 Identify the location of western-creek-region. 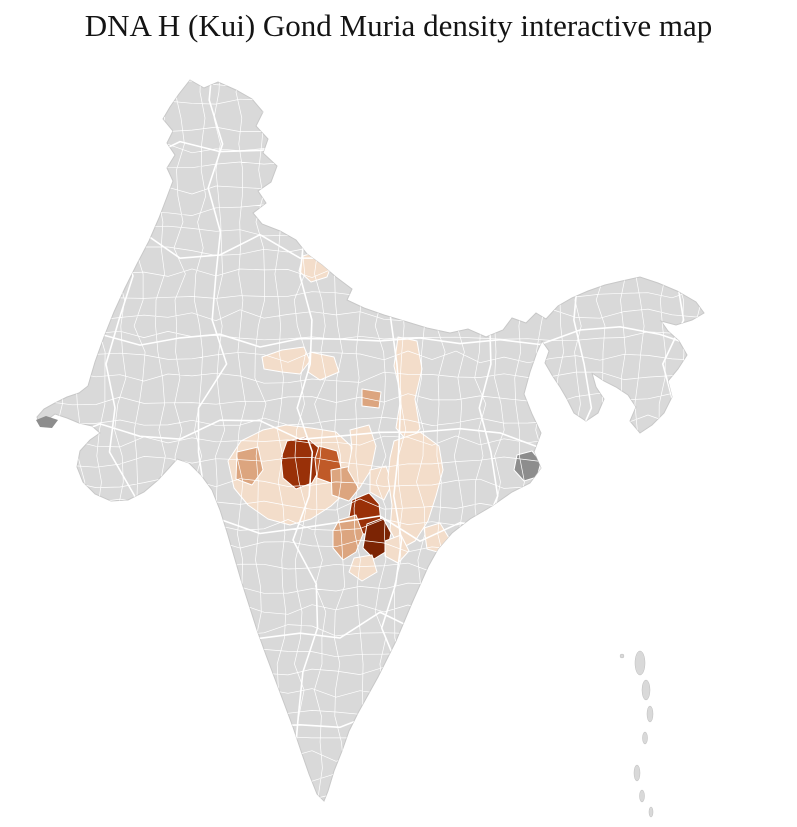
(47, 422).